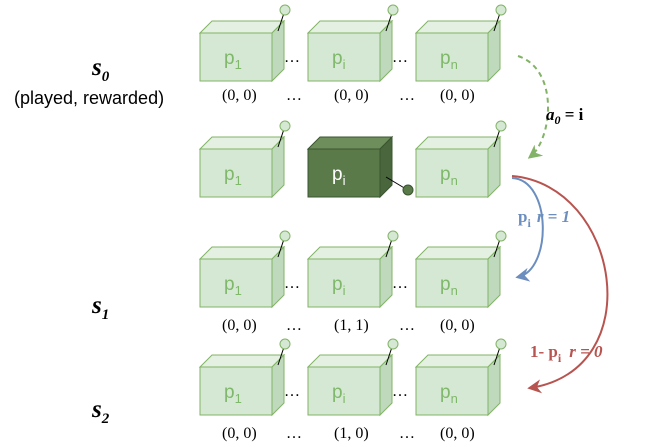  I want to click on state-label-s2: s2, so click(100, 411).